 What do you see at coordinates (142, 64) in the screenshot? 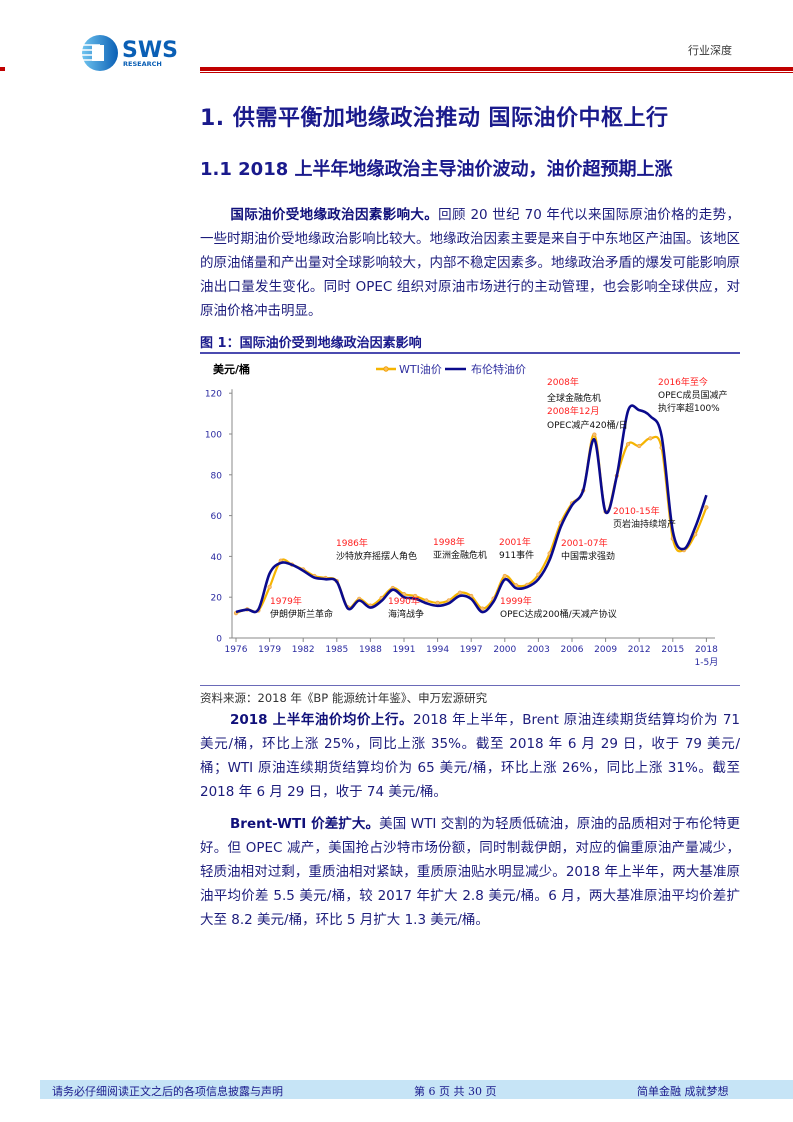
I see `logo-subtext: RESEARCH` at bounding box center [142, 64].